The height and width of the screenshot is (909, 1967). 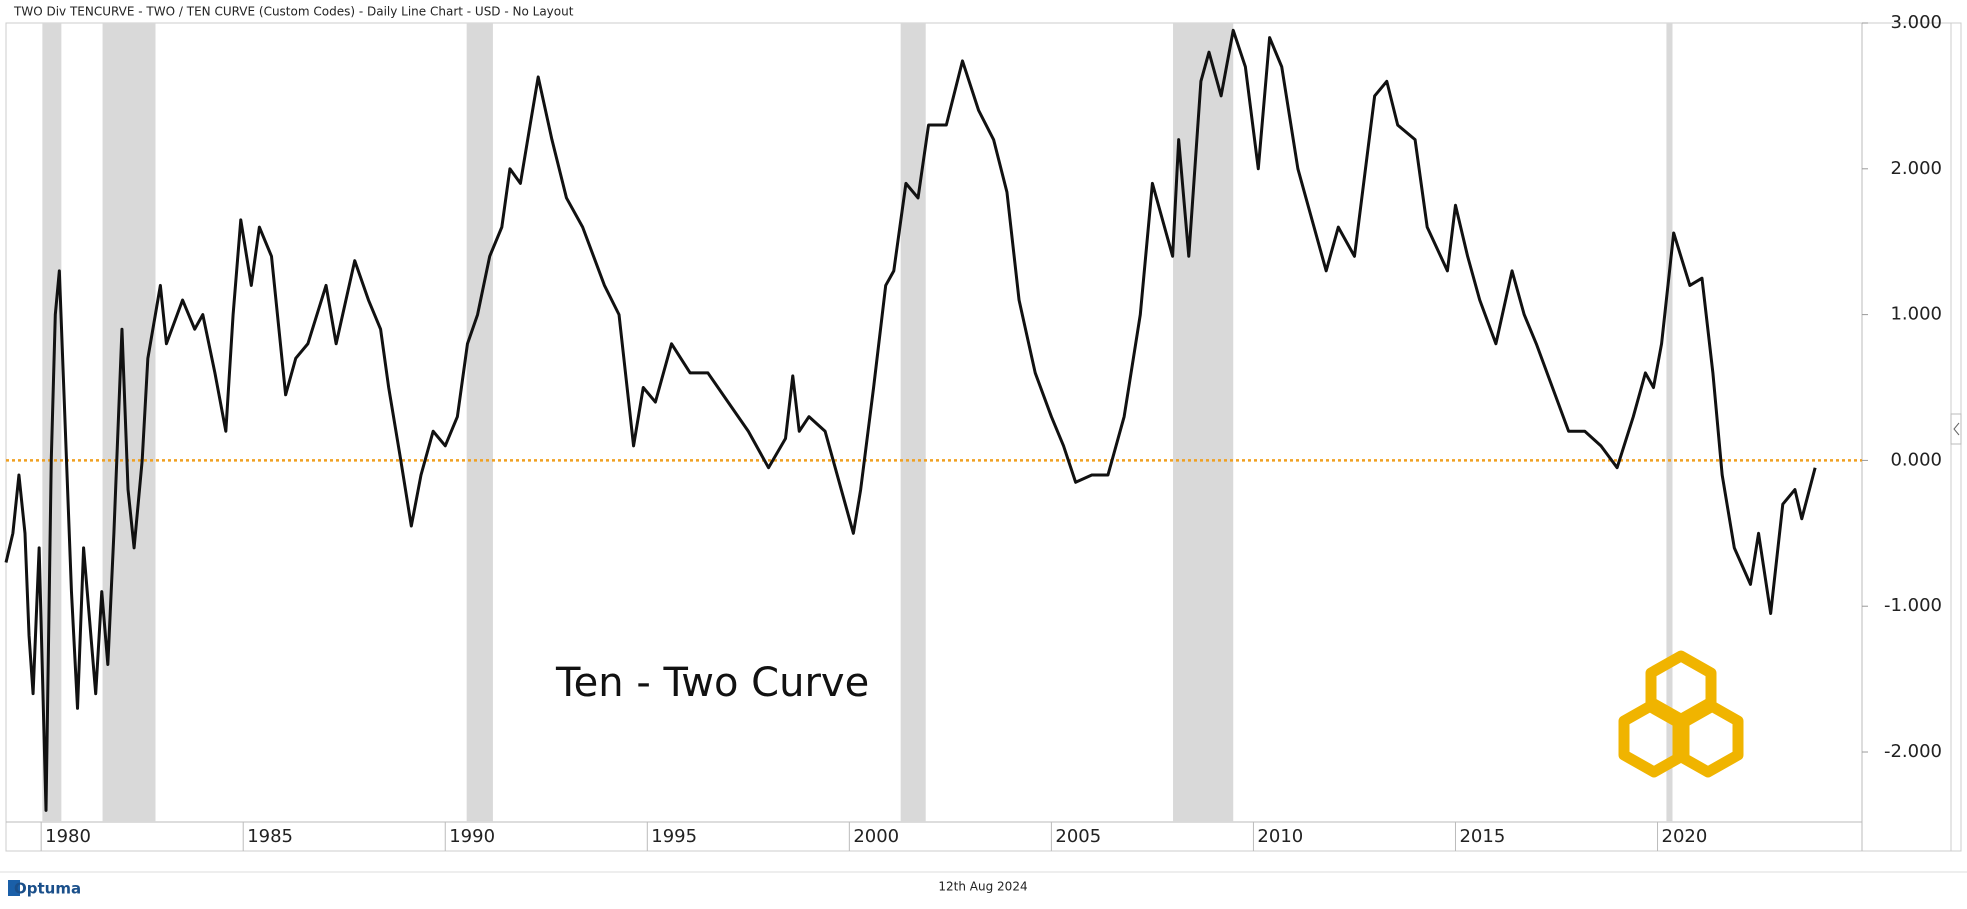 What do you see at coordinates (1078, 836) in the screenshot?
I see `x-tick-label: 2005` at bounding box center [1078, 836].